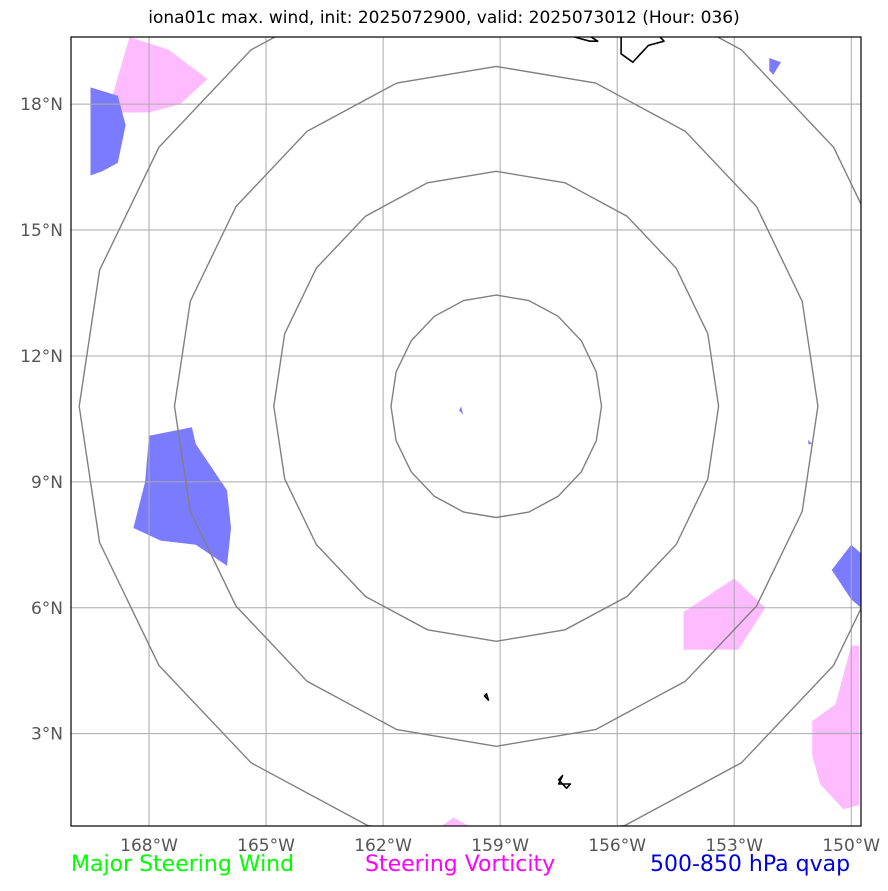 This screenshot has width=888, height=891. Describe the element at coordinates (734, 846) in the screenshot. I see `lon-tick-label: 153°W` at that location.